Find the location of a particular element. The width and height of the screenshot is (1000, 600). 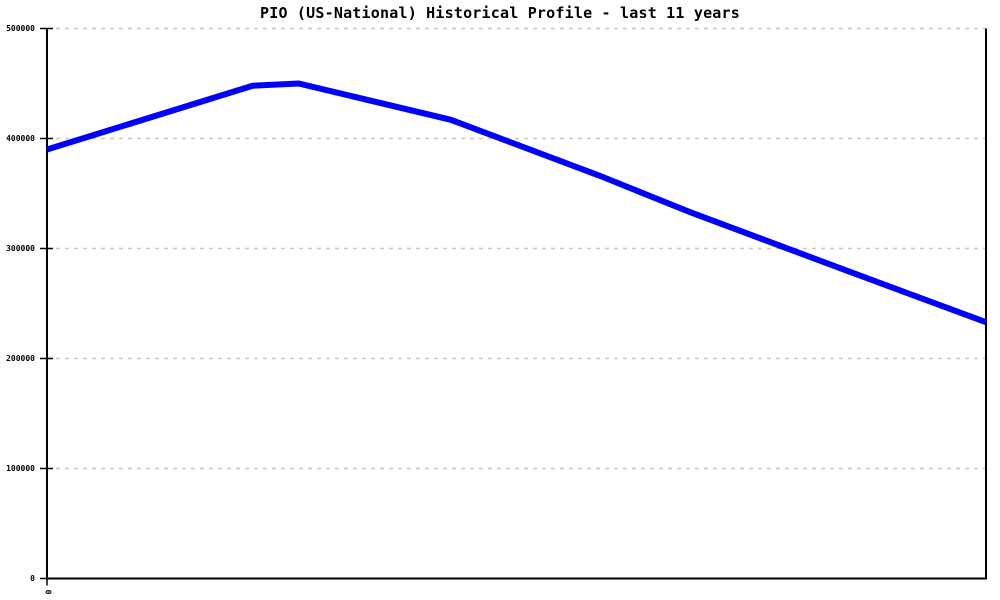

y-tick-label-400000: 400000 is located at coordinates (20, 138).